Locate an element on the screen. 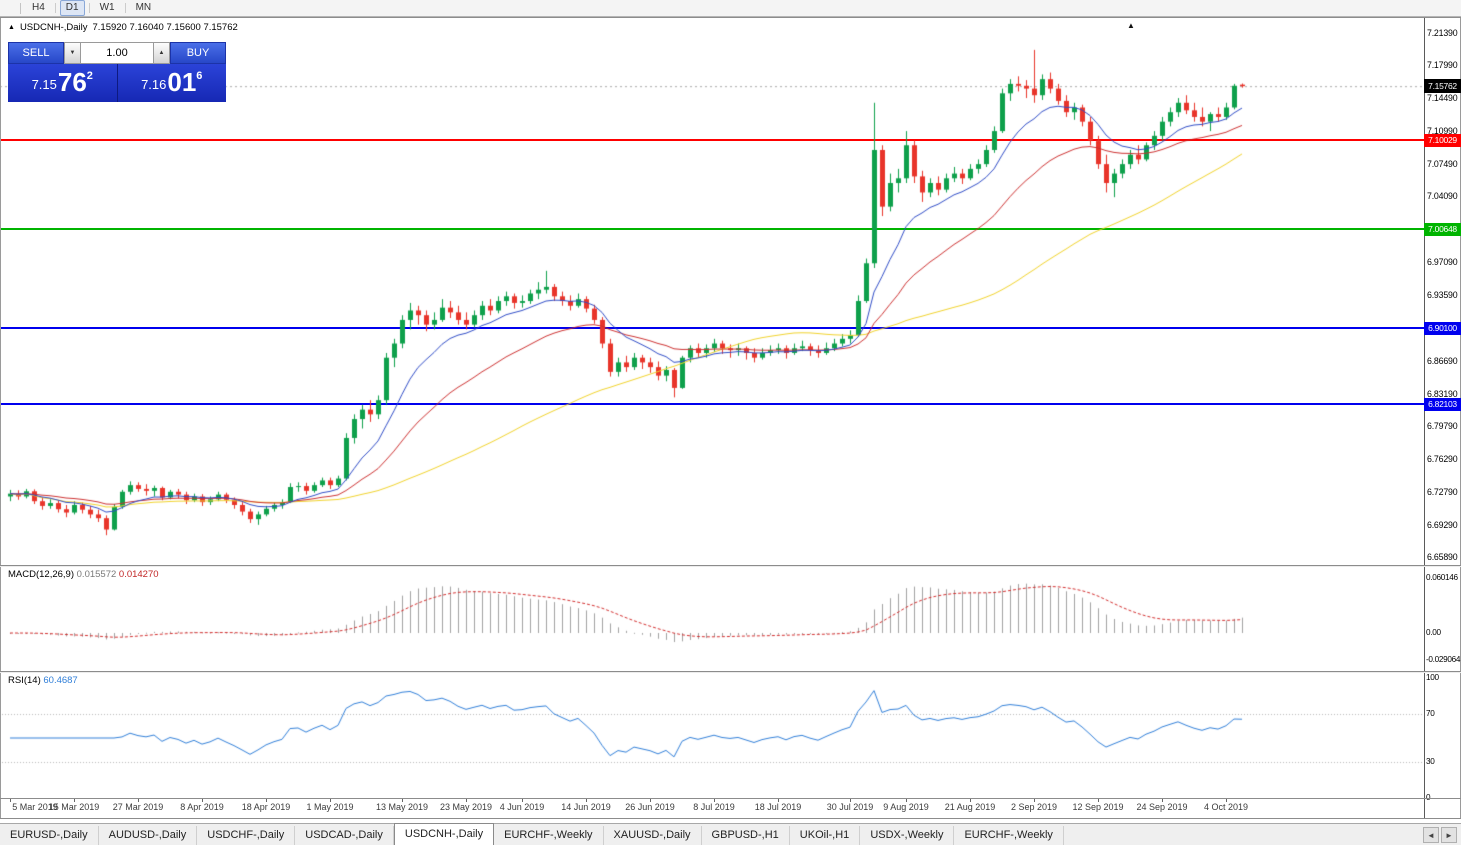 This screenshot has width=1461, height=845. one-click-toggle-icon: ▲ is located at coordinates (11, 27).